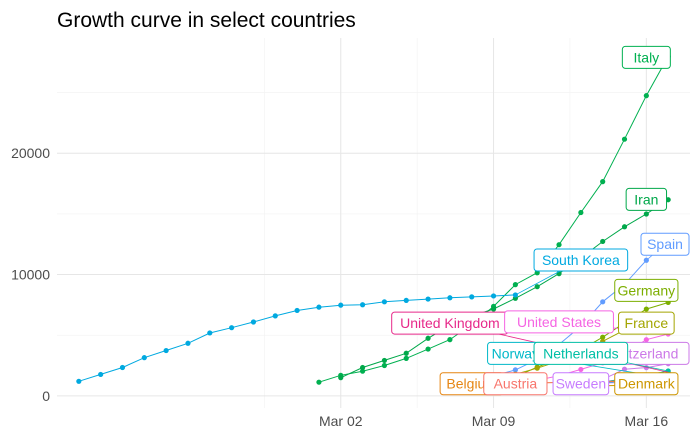 Image resolution: width=700 pixels, height=432 pixels. I want to click on label-text: Sweden, so click(581, 384).